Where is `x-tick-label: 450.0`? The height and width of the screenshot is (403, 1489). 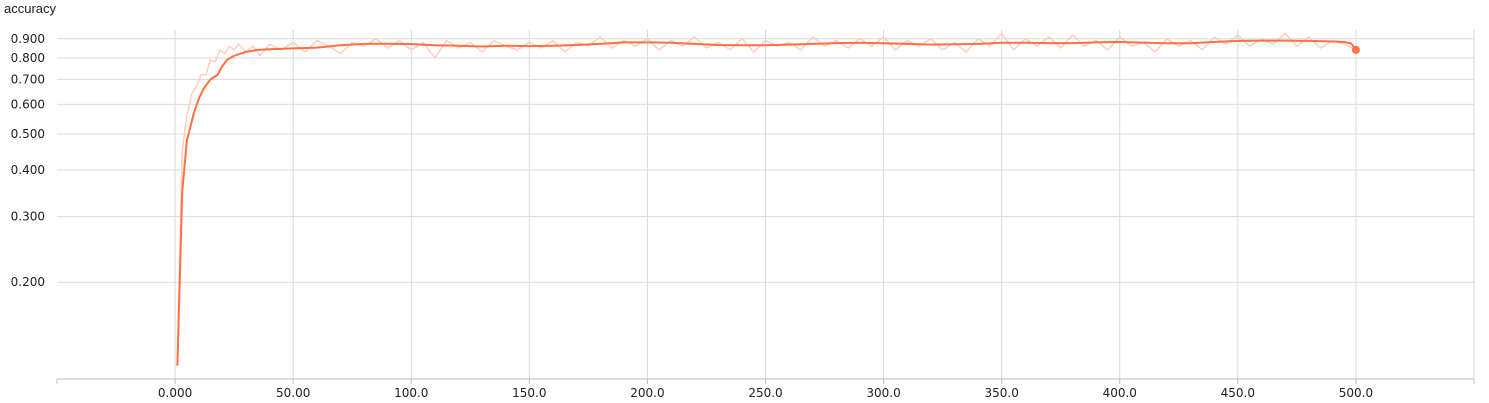
x-tick-label: 450.0 is located at coordinates (1238, 393).